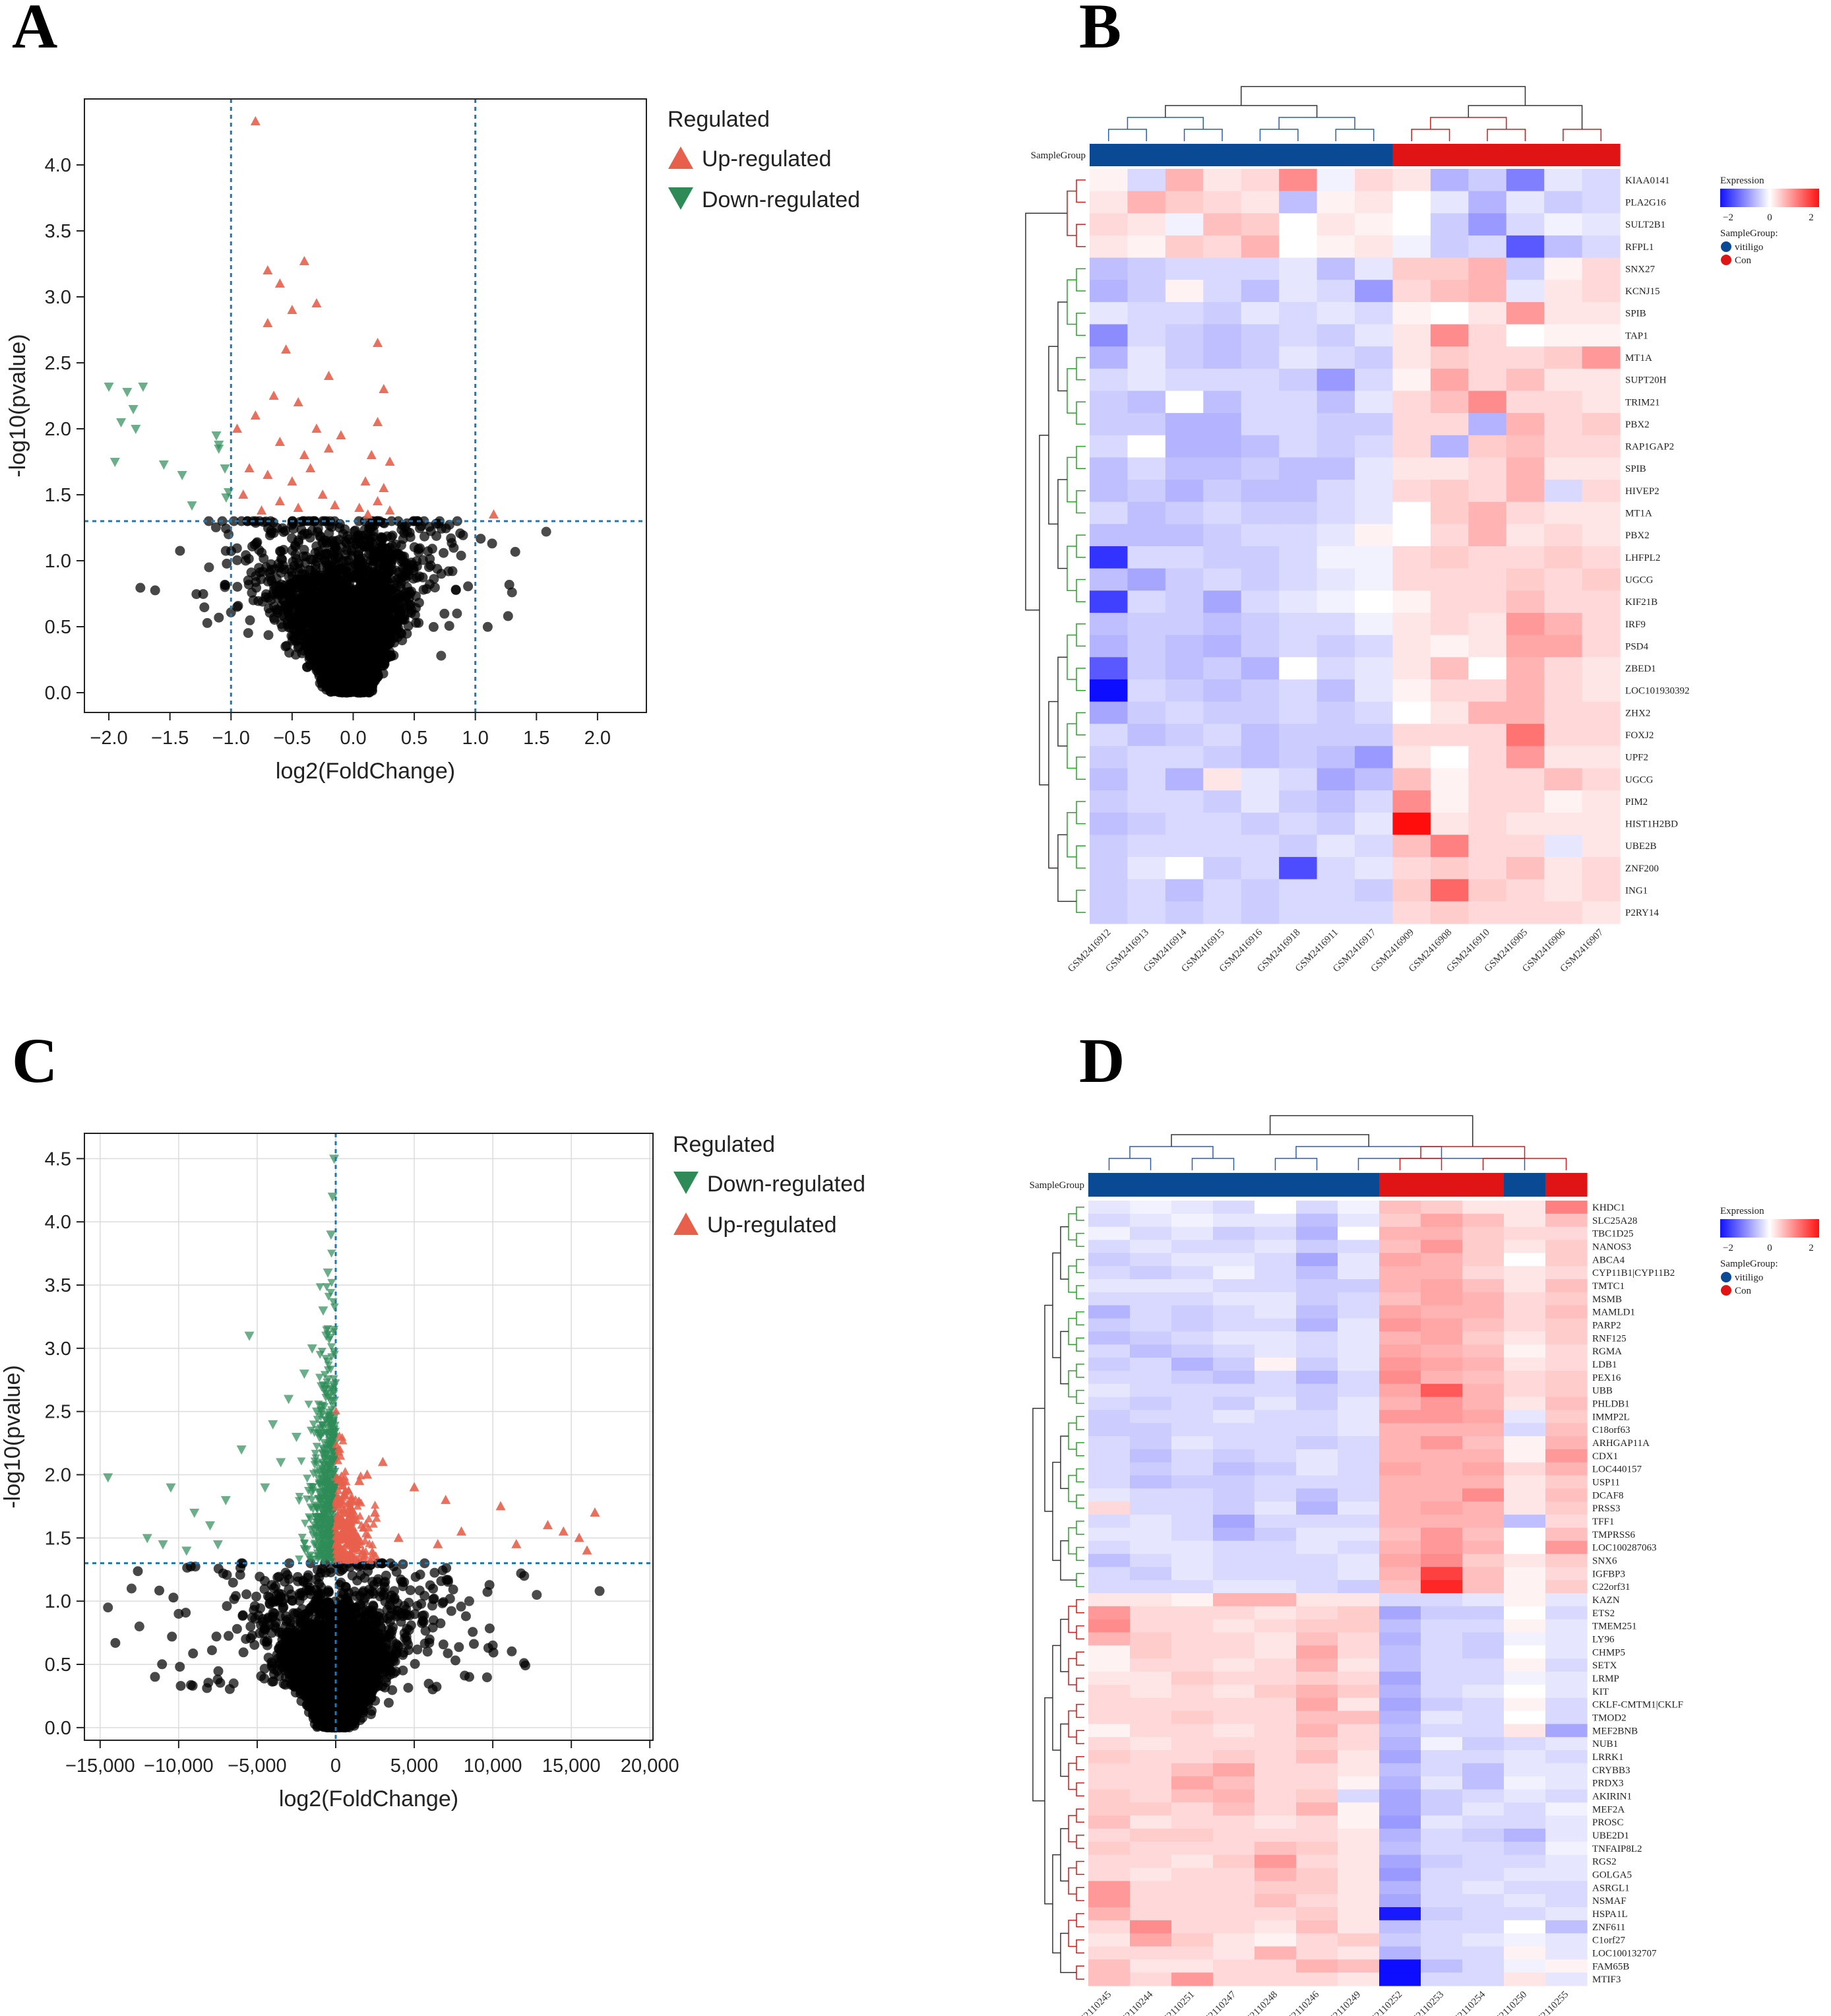 This screenshot has height=2016, width=1831. Describe the element at coordinates (718, 119) in the screenshot. I see `legend-title: Regulated` at that location.